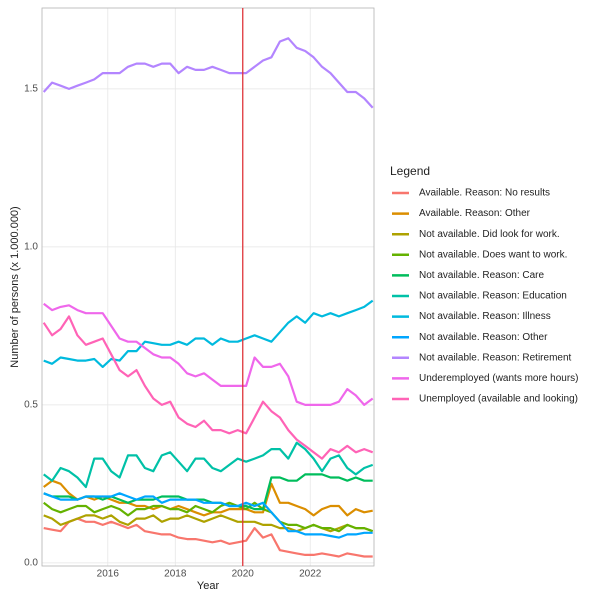 This screenshot has height=596, width=596. Describe the element at coordinates (410, 171) in the screenshot. I see `legend-title: Legend` at that location.